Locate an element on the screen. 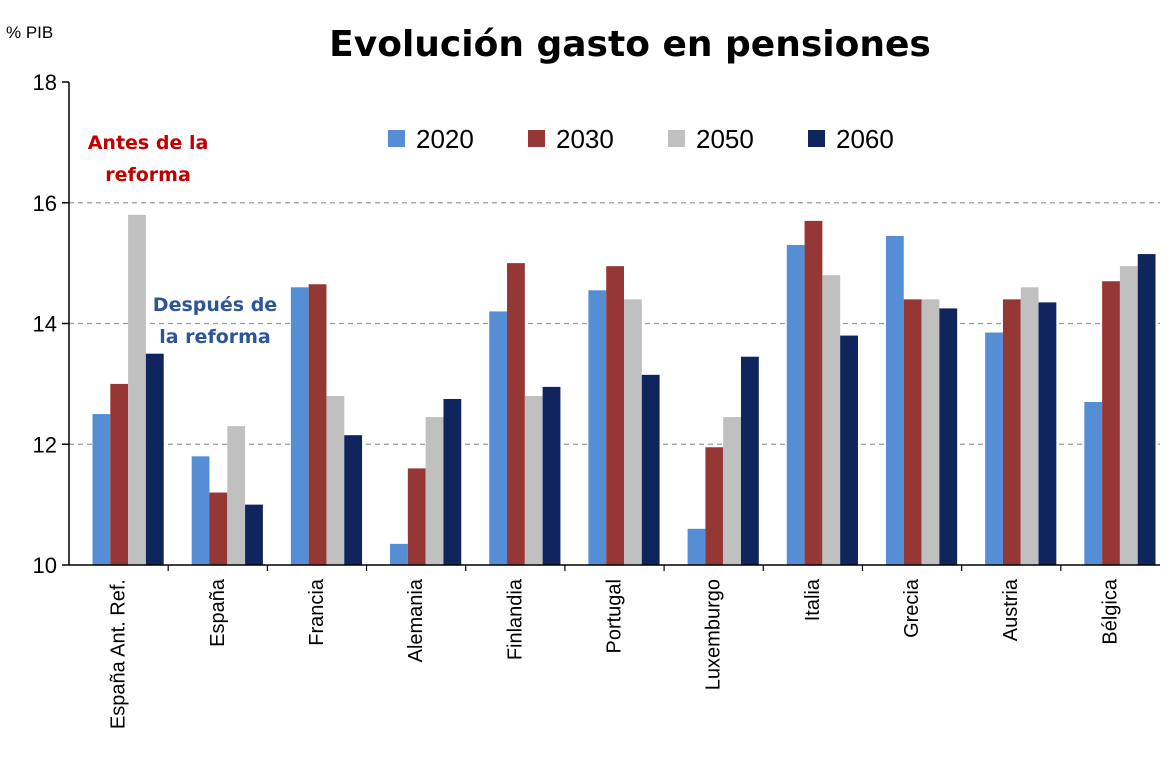  x-tick-label: Italia is located at coordinates (813, 599).